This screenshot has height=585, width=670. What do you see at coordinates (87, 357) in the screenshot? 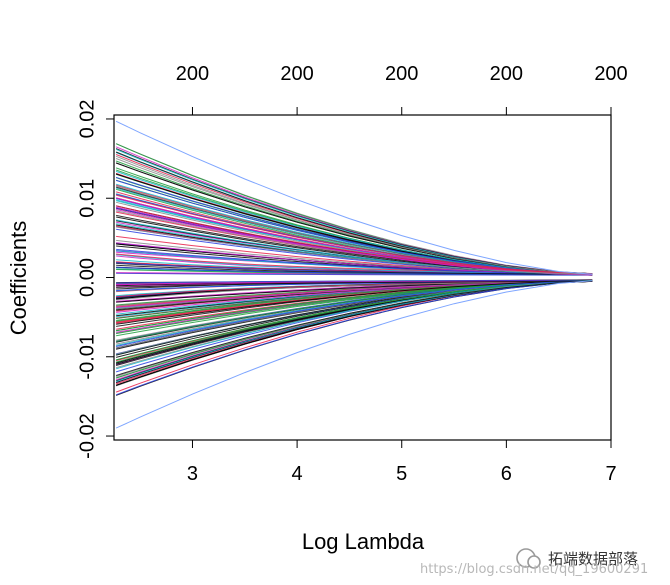
I see `y-tick-label: -0.01` at bounding box center [87, 357].